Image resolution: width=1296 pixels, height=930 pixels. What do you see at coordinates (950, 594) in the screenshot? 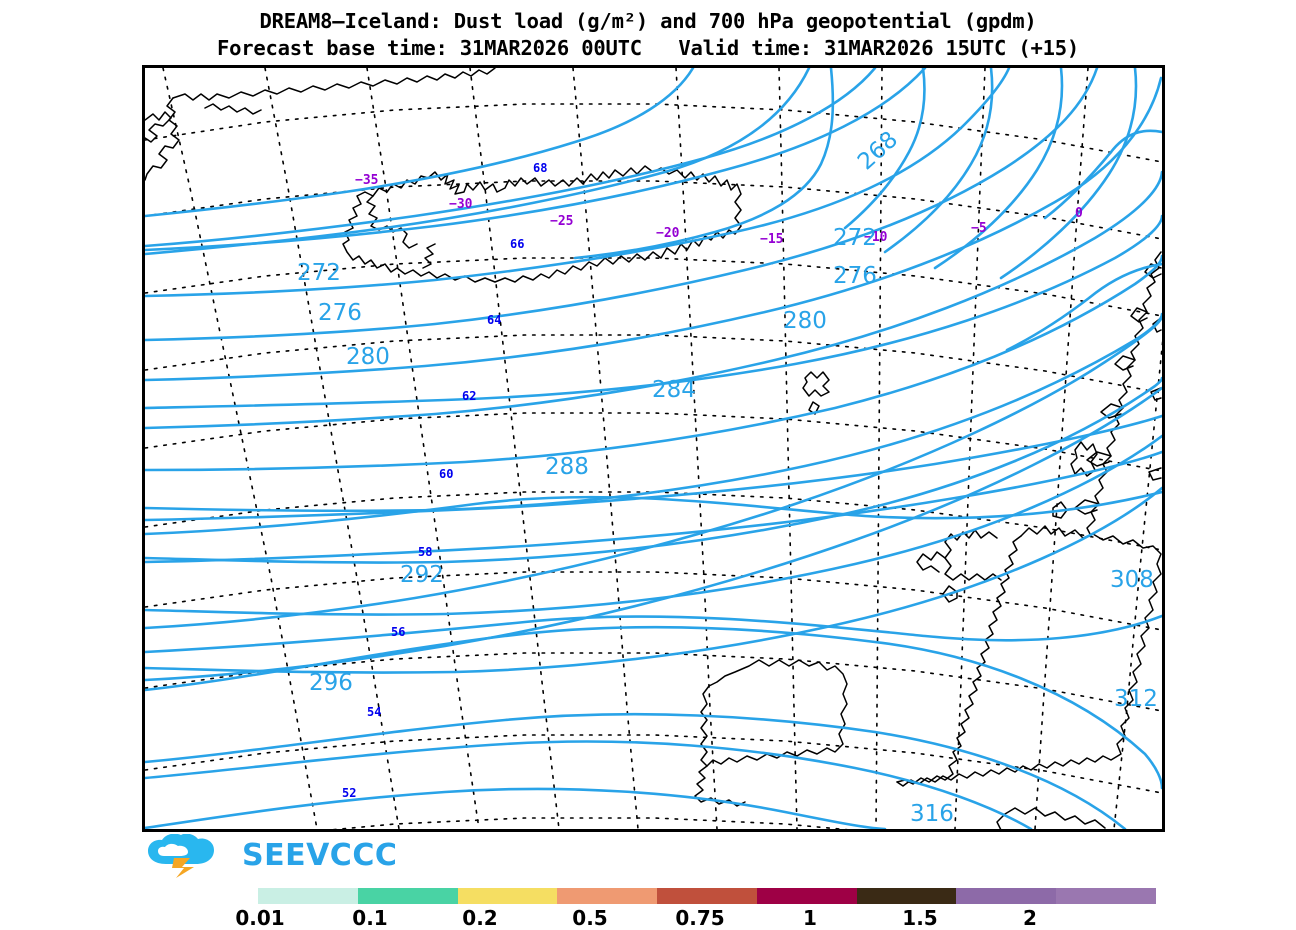
I see `coastline-islay` at bounding box center [950, 594].